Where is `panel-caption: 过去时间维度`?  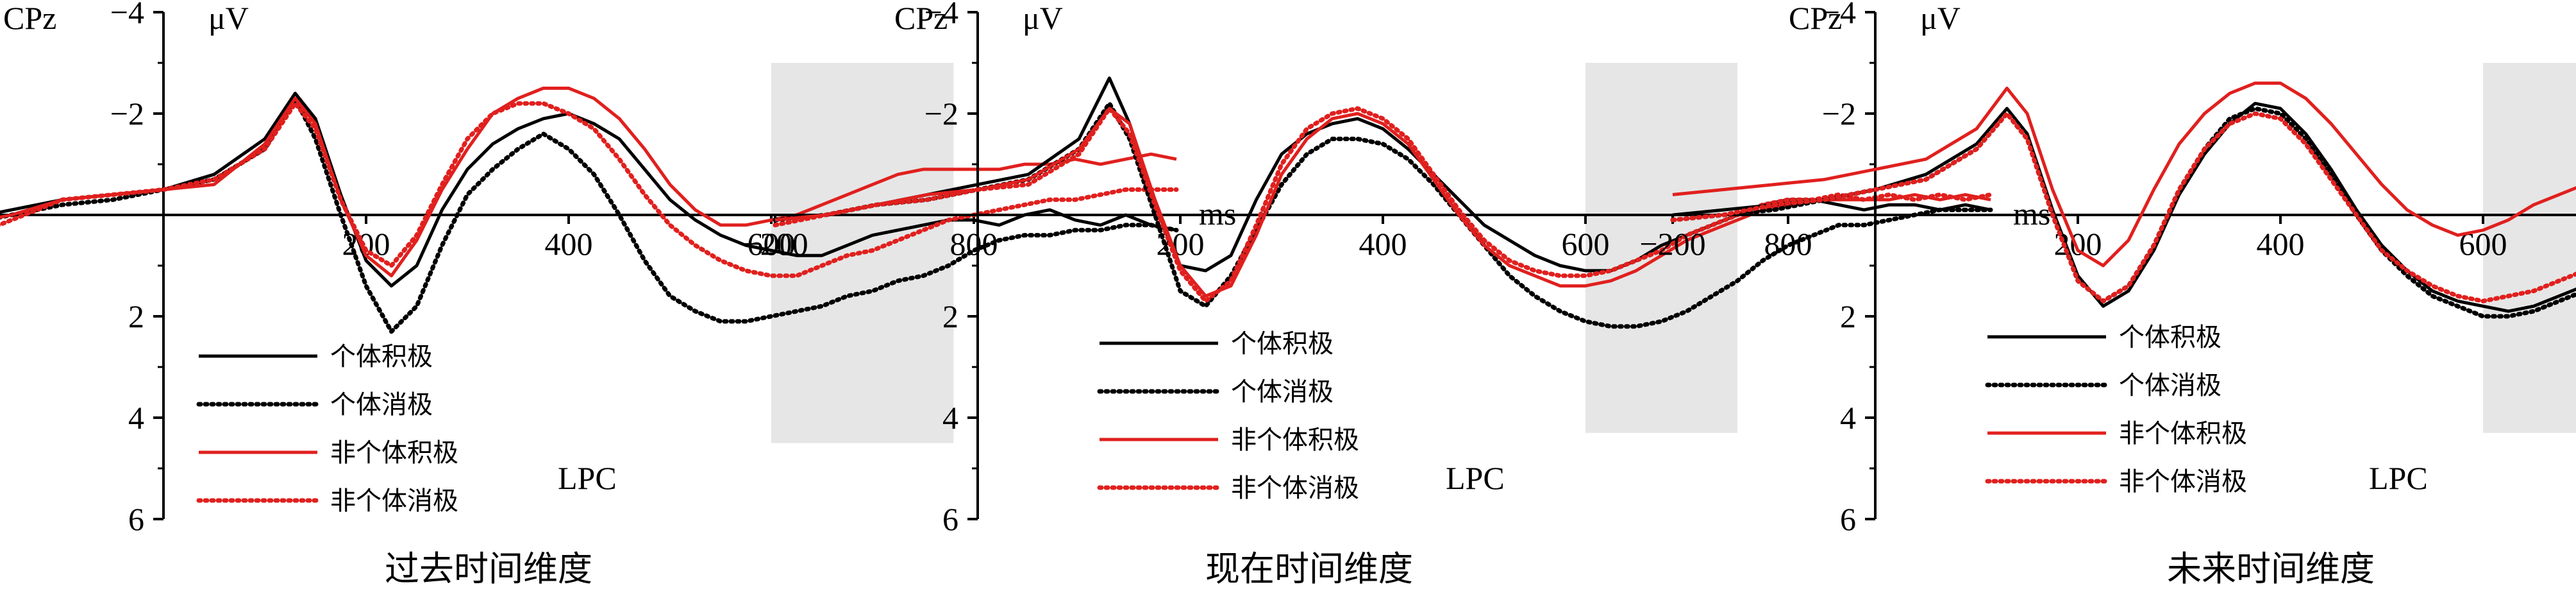
panel-caption: 过去时间维度 is located at coordinates (488, 569).